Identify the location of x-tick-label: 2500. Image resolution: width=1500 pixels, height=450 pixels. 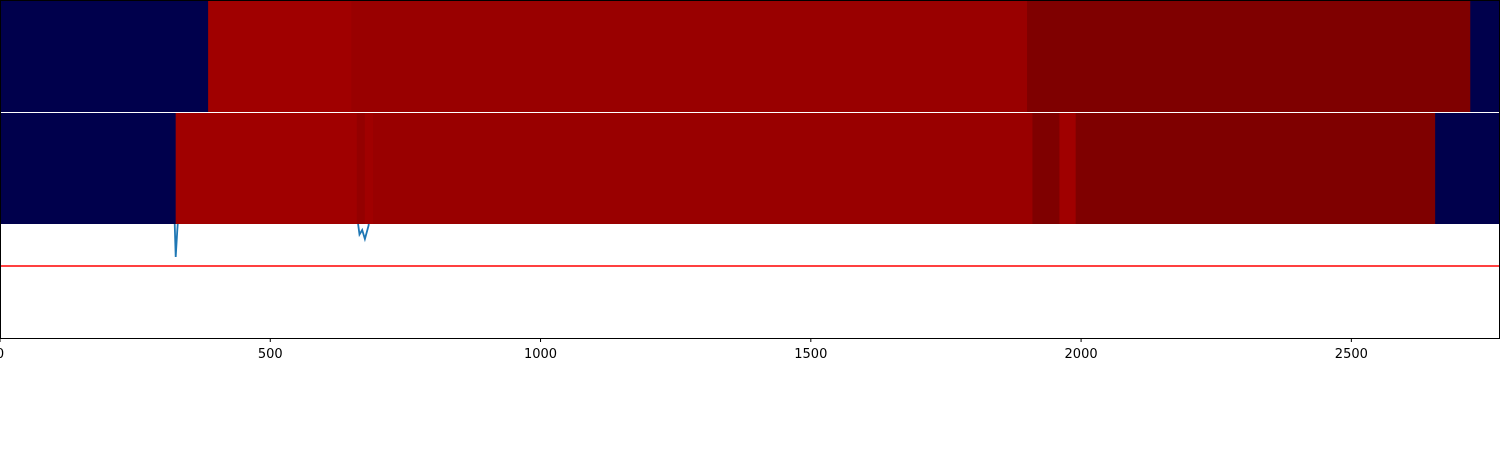
(1351, 354).